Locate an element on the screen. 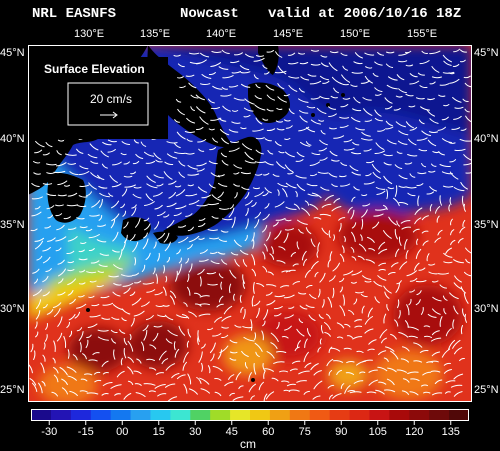  colorbar-tick-label: 60 is located at coordinates (268, 432).